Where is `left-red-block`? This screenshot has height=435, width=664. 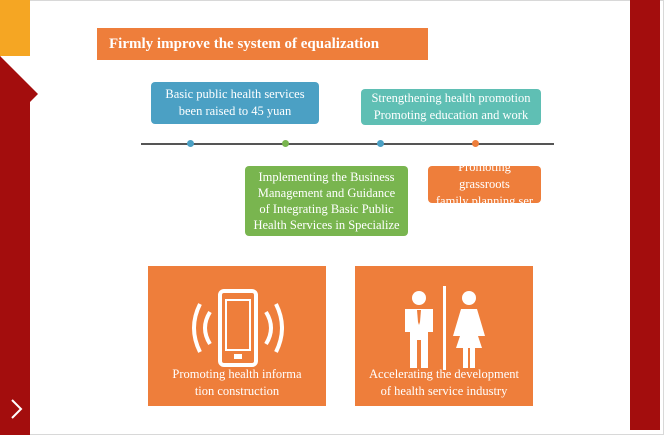
left-red-block is located at coordinates (19, 245).